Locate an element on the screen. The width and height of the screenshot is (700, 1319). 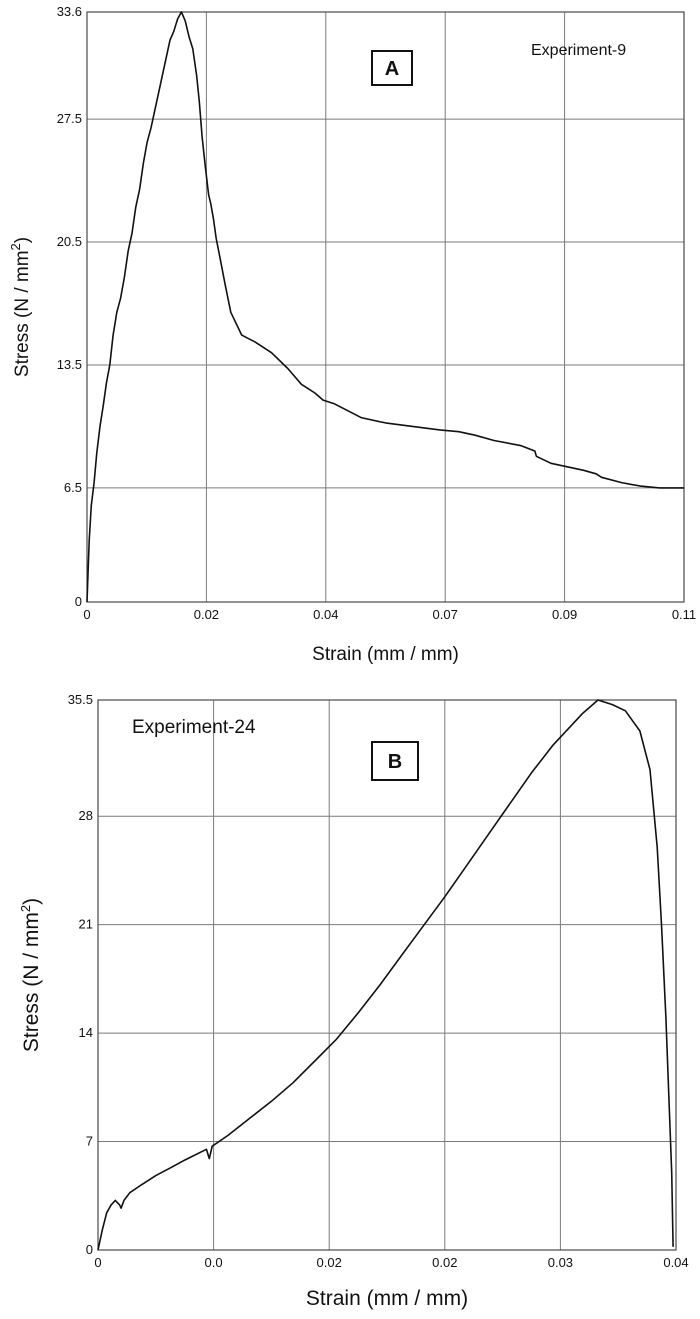
y-tick-label: 35.5 is located at coordinates (80, 699).